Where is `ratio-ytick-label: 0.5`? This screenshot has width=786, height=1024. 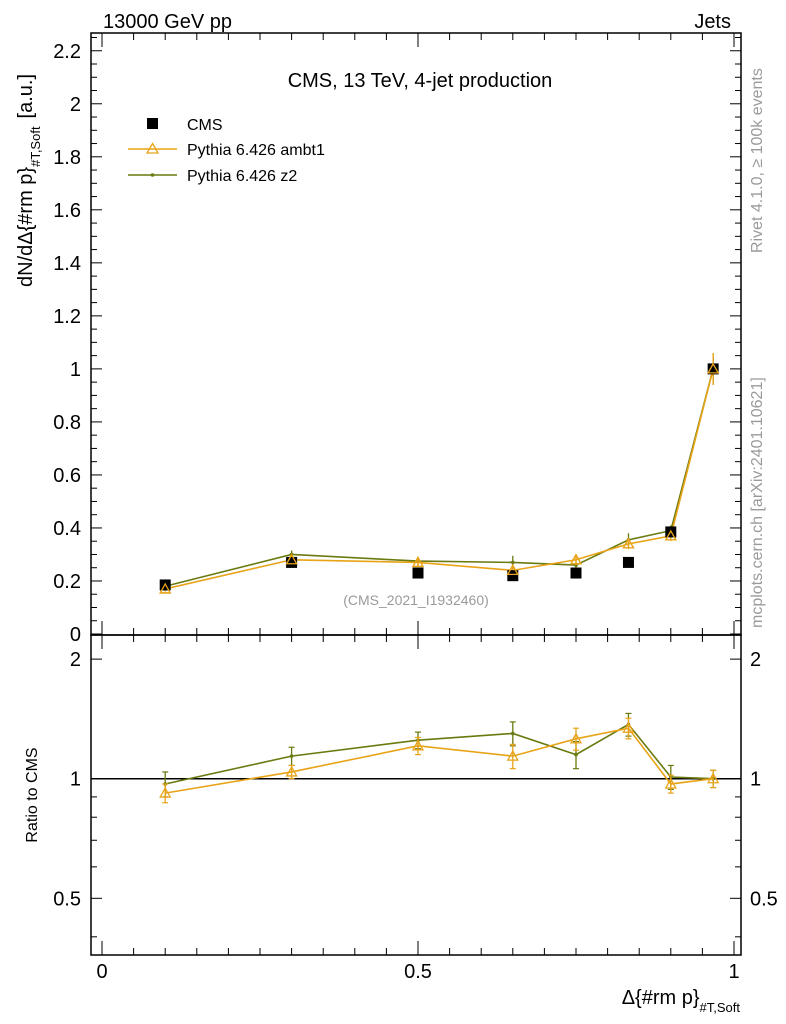 ratio-ytick-label: 0.5 is located at coordinates (67, 899).